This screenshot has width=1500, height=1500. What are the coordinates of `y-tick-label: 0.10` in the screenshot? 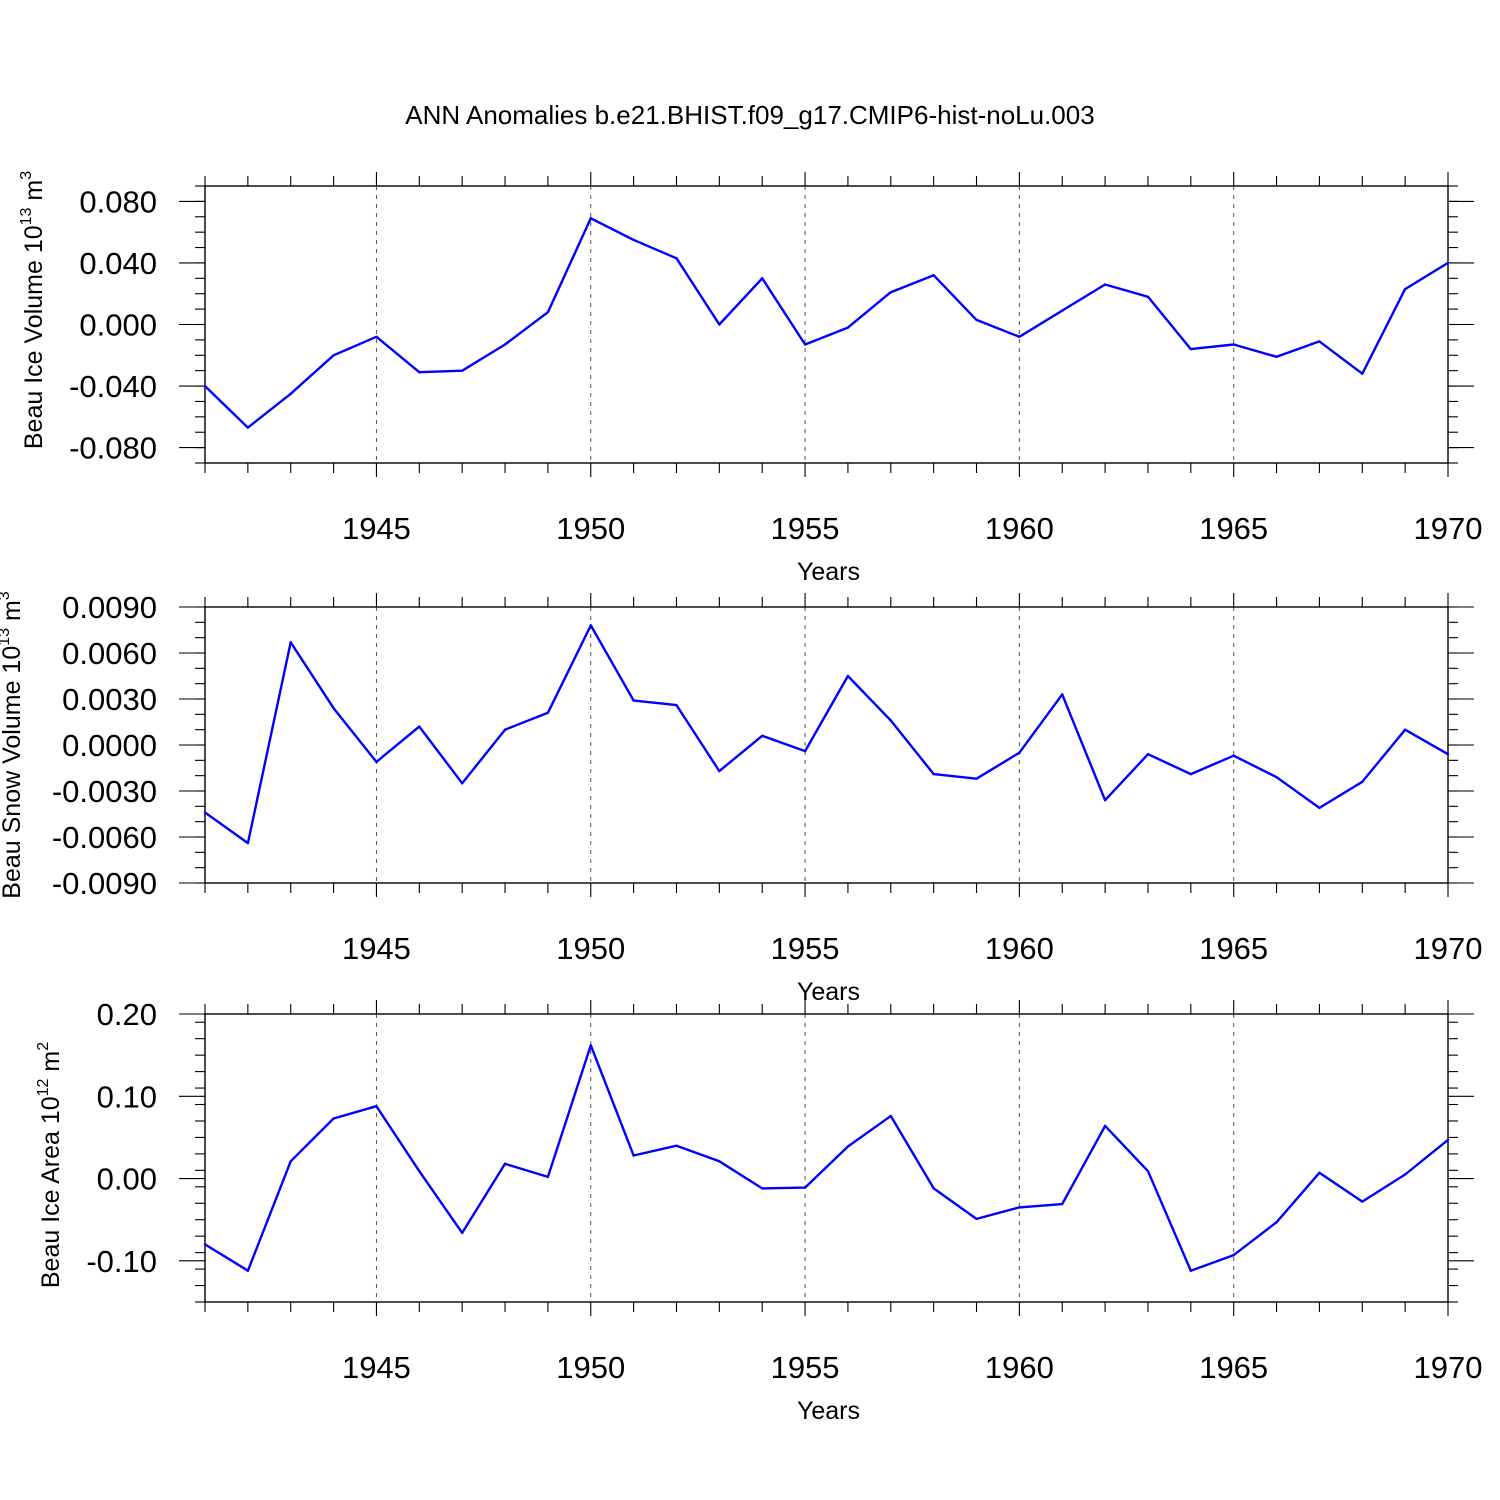 It's located at (127, 1096).